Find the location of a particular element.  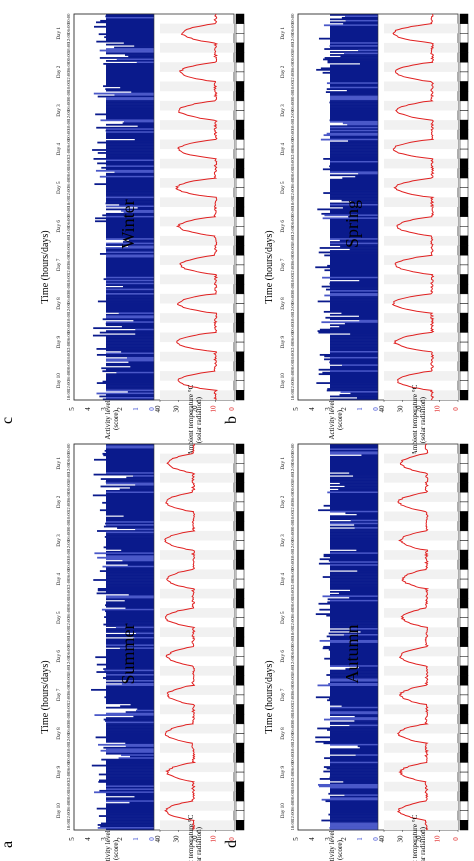

temp-tick-label: 0 is located at coordinates (232, 839).